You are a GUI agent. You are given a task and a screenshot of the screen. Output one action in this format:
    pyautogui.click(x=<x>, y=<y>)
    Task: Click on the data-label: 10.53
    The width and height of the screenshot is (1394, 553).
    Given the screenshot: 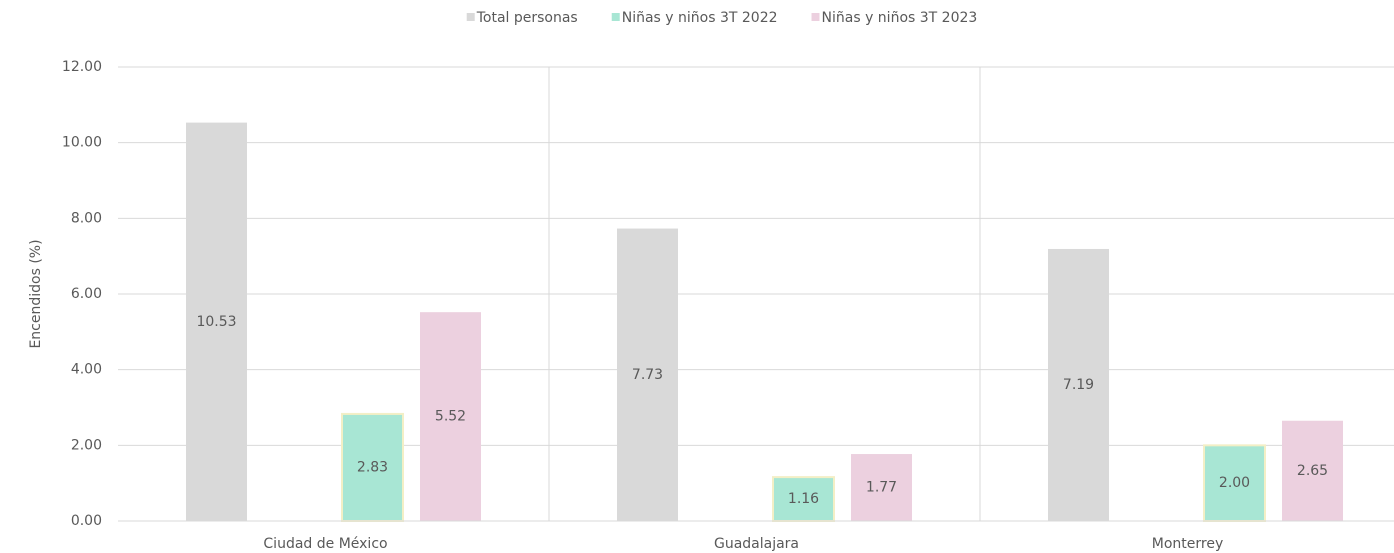 What is the action you would take?
    pyautogui.click(x=216, y=322)
    